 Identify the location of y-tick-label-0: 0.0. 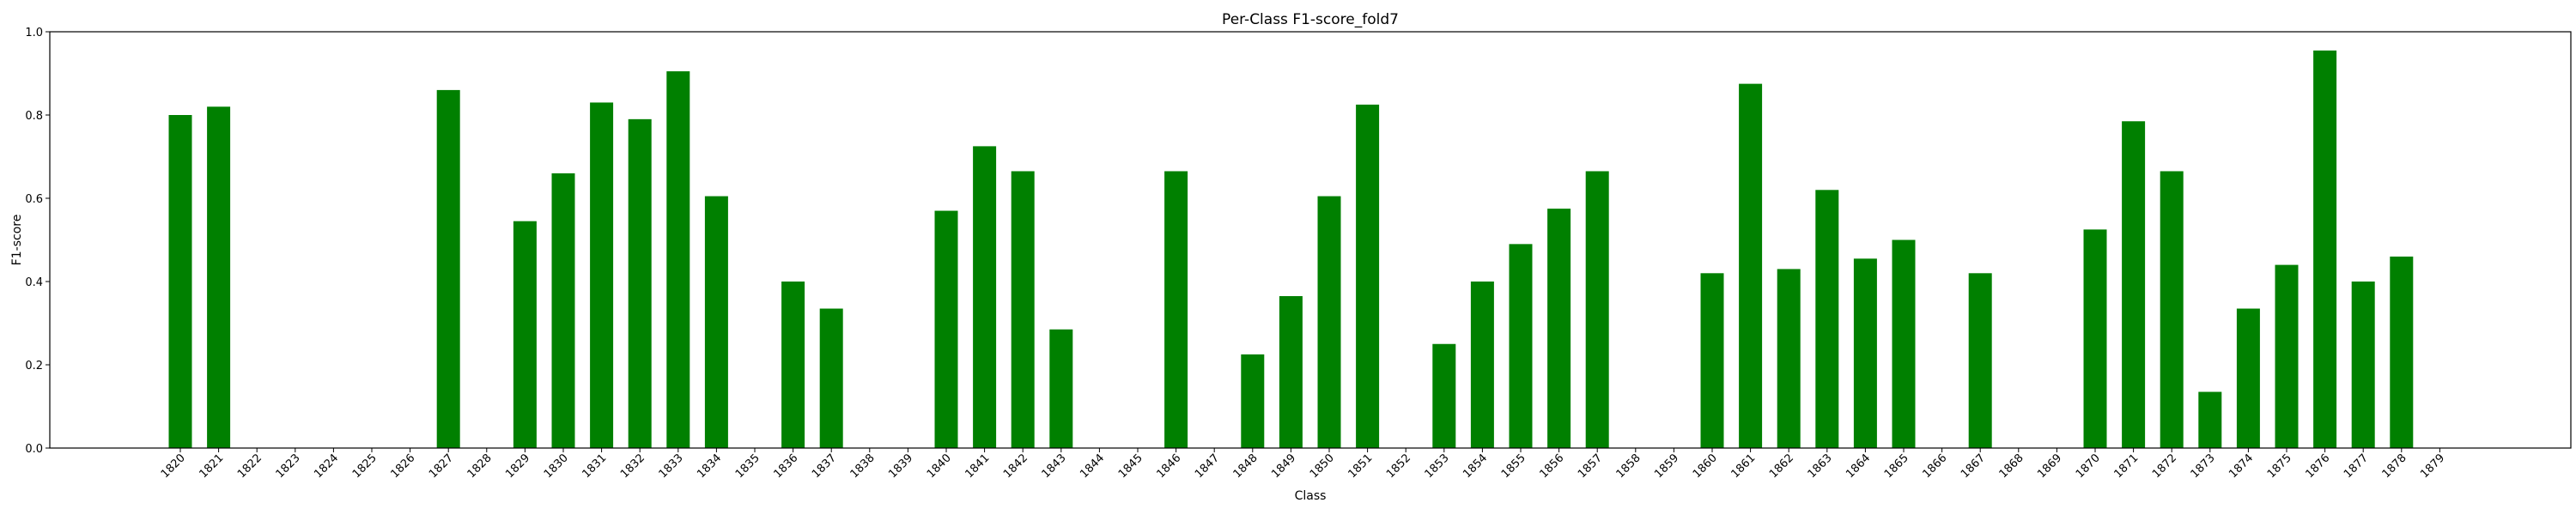
(34, 449).